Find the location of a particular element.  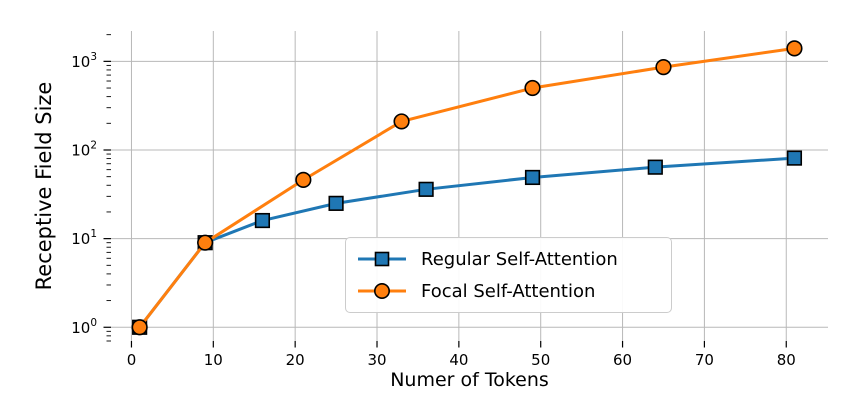

x-tick-label: 0 is located at coordinates (132, 360).